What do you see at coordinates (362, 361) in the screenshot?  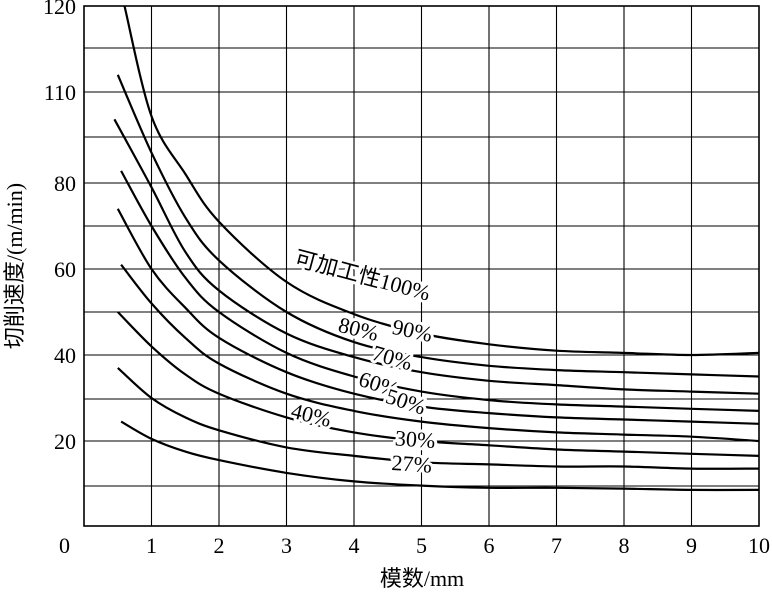 I see `curve-labels: 可加工性100%90%80%70%60%50%40%30%27%` at bounding box center [362, 361].